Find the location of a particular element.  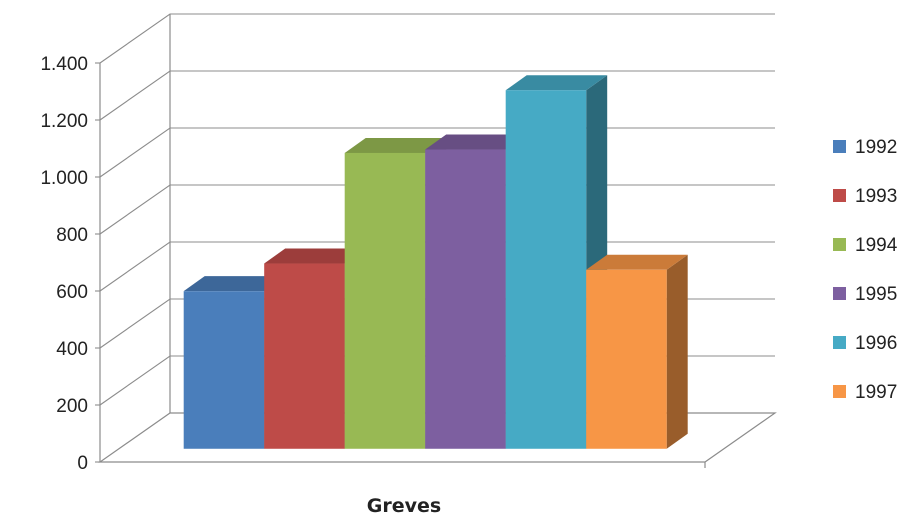

y-tick-label: 1.200 is located at coordinates (64, 121).